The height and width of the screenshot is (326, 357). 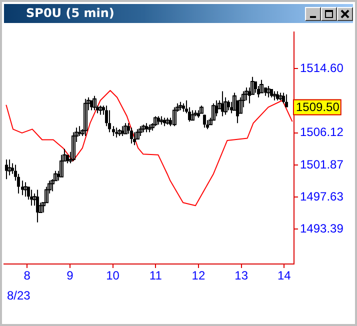 What do you see at coordinates (19, 295) in the screenshot?
I see `text: 8/23` at bounding box center [19, 295].